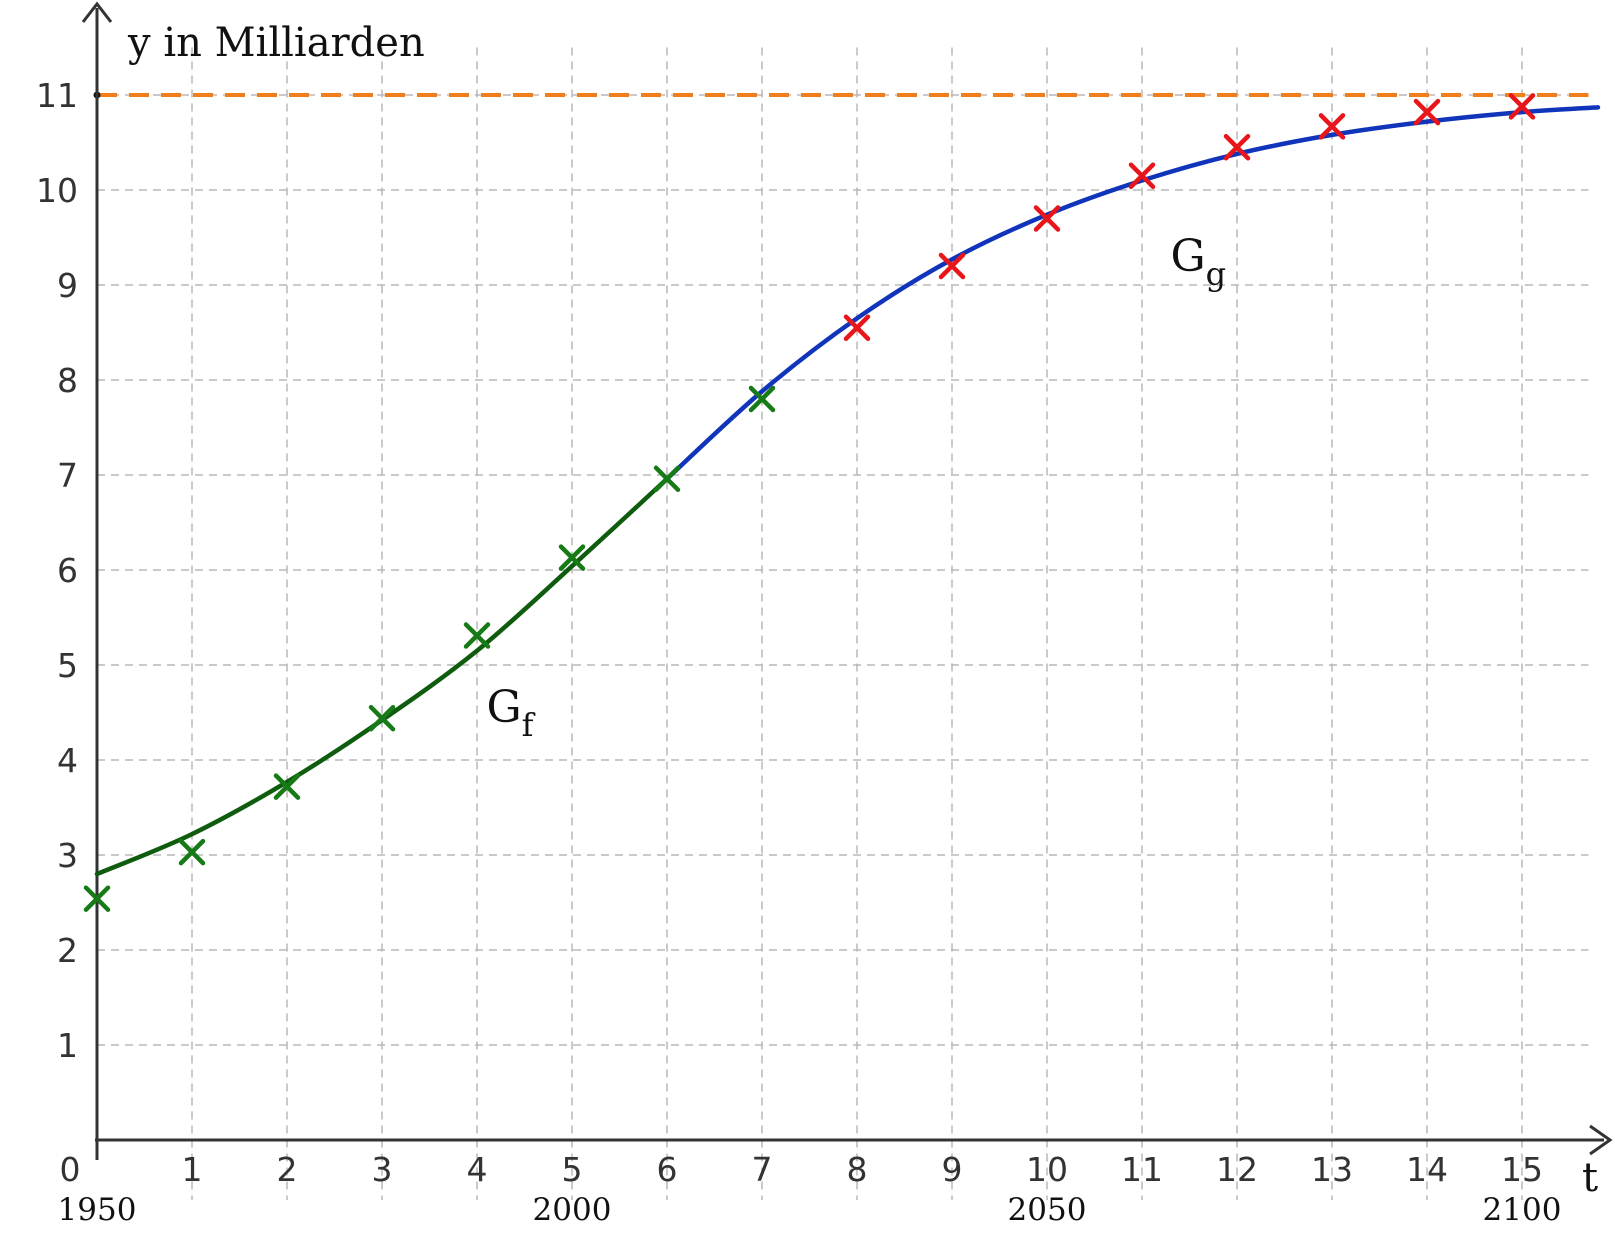  Describe the element at coordinates (382, 1169) in the screenshot. I see `x-tick-label: 3` at that location.